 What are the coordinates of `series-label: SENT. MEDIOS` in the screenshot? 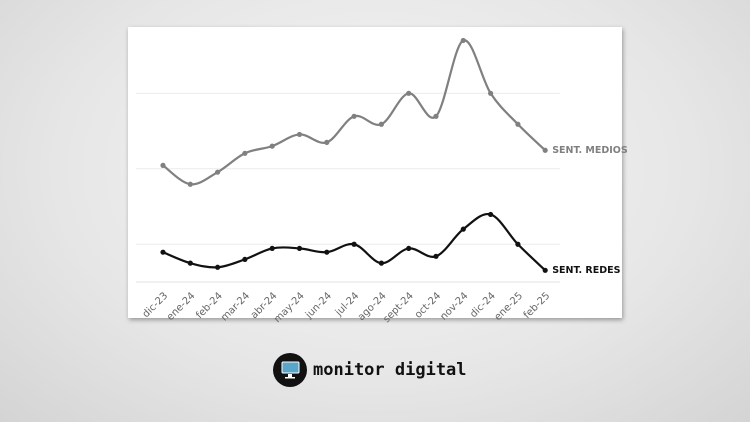 It's located at (590, 150).